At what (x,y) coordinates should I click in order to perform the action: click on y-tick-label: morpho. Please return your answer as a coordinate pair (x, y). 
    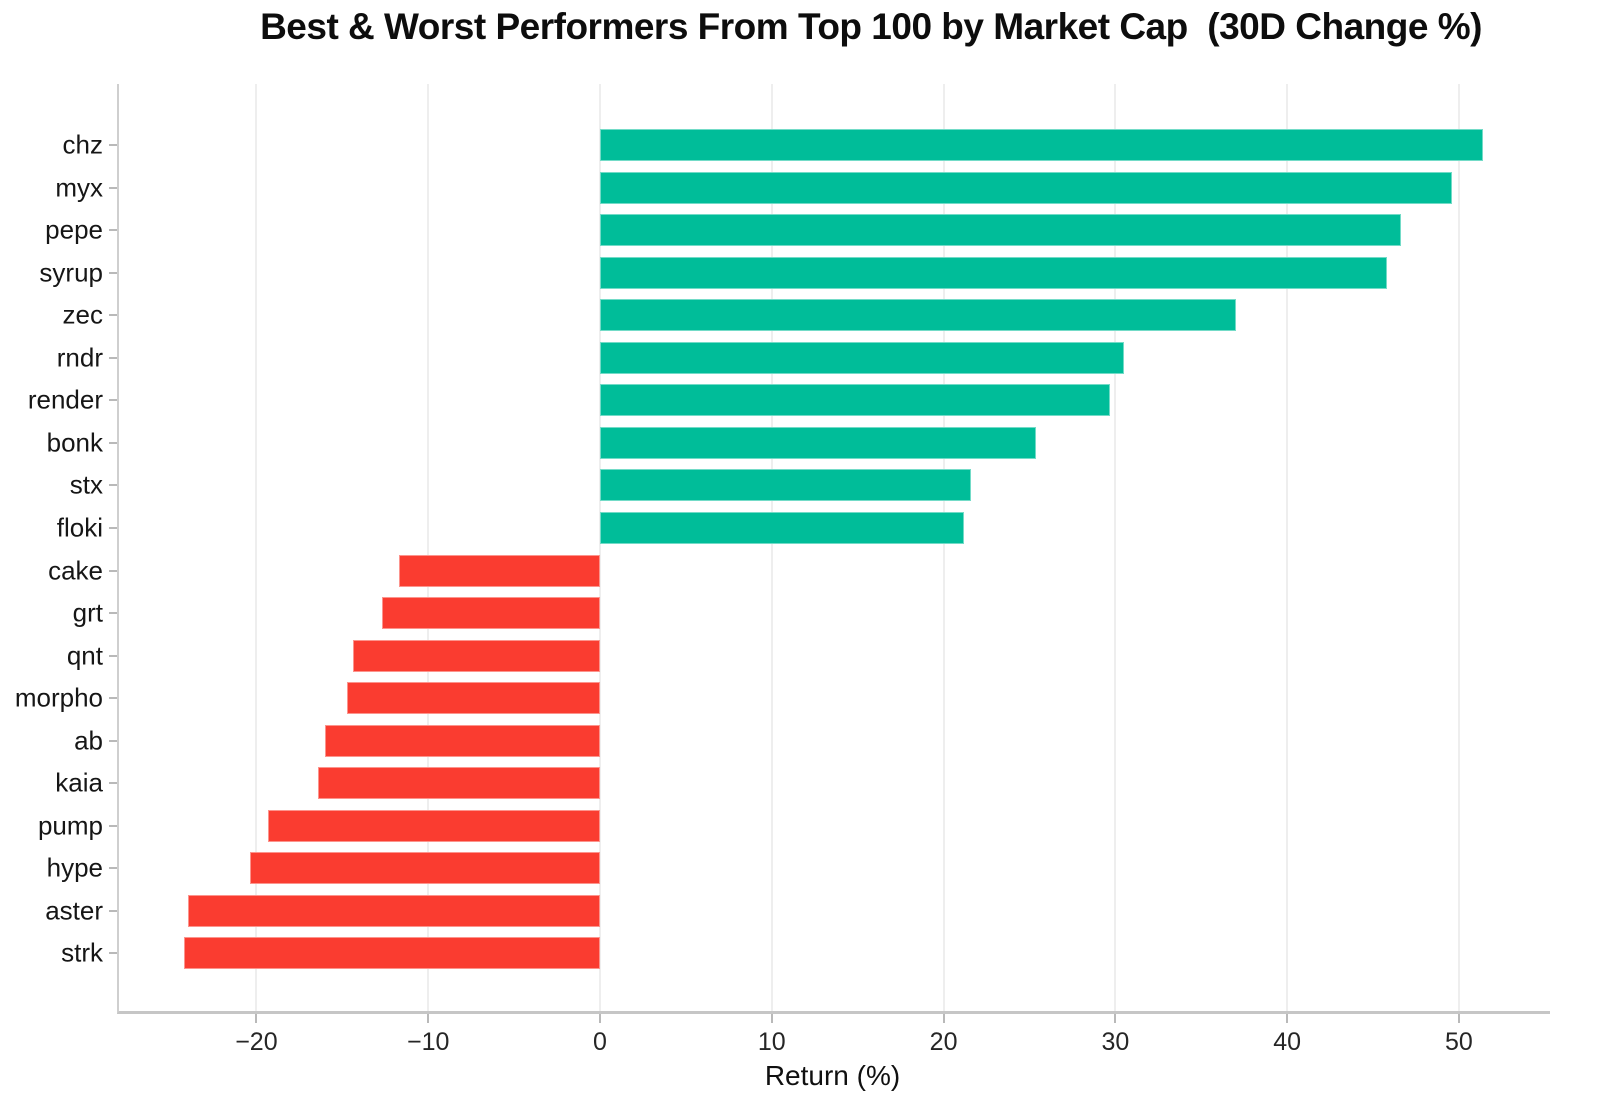
    Looking at the image, I should click on (58, 697).